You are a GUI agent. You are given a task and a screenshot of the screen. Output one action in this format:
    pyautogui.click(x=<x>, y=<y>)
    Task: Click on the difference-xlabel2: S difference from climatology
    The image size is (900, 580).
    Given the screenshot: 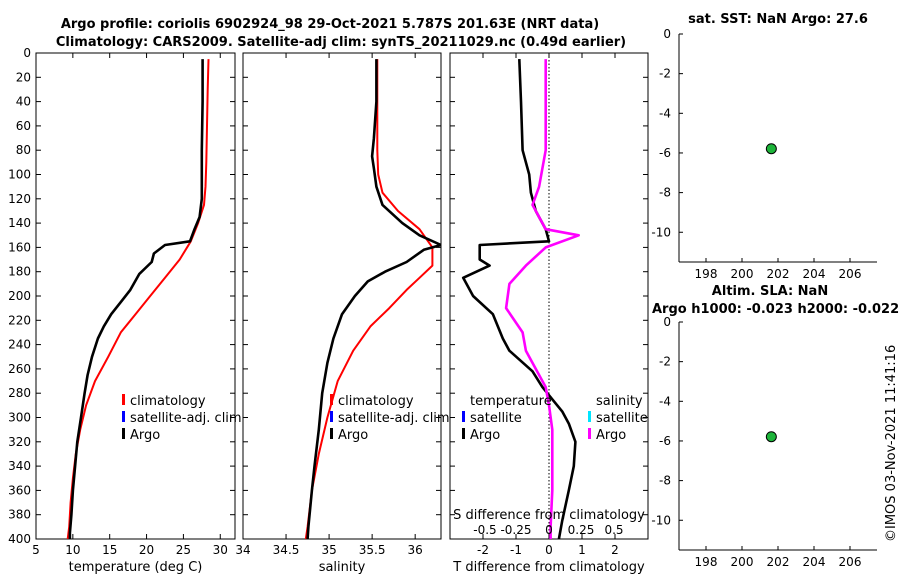 What is the action you would take?
    pyautogui.click(x=549, y=515)
    